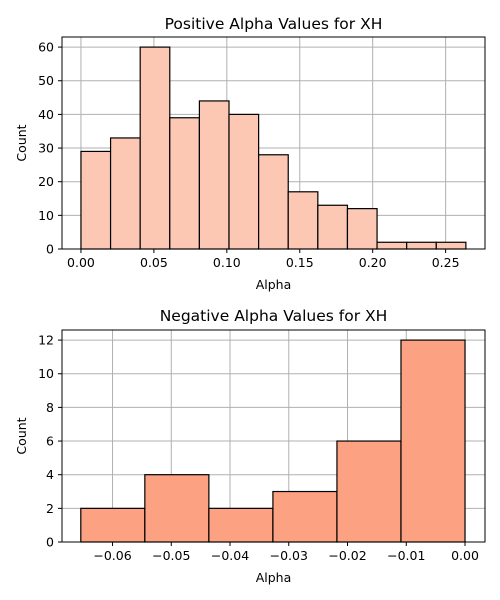  I want to click on x-tick-label: −0.06, so click(112, 555).